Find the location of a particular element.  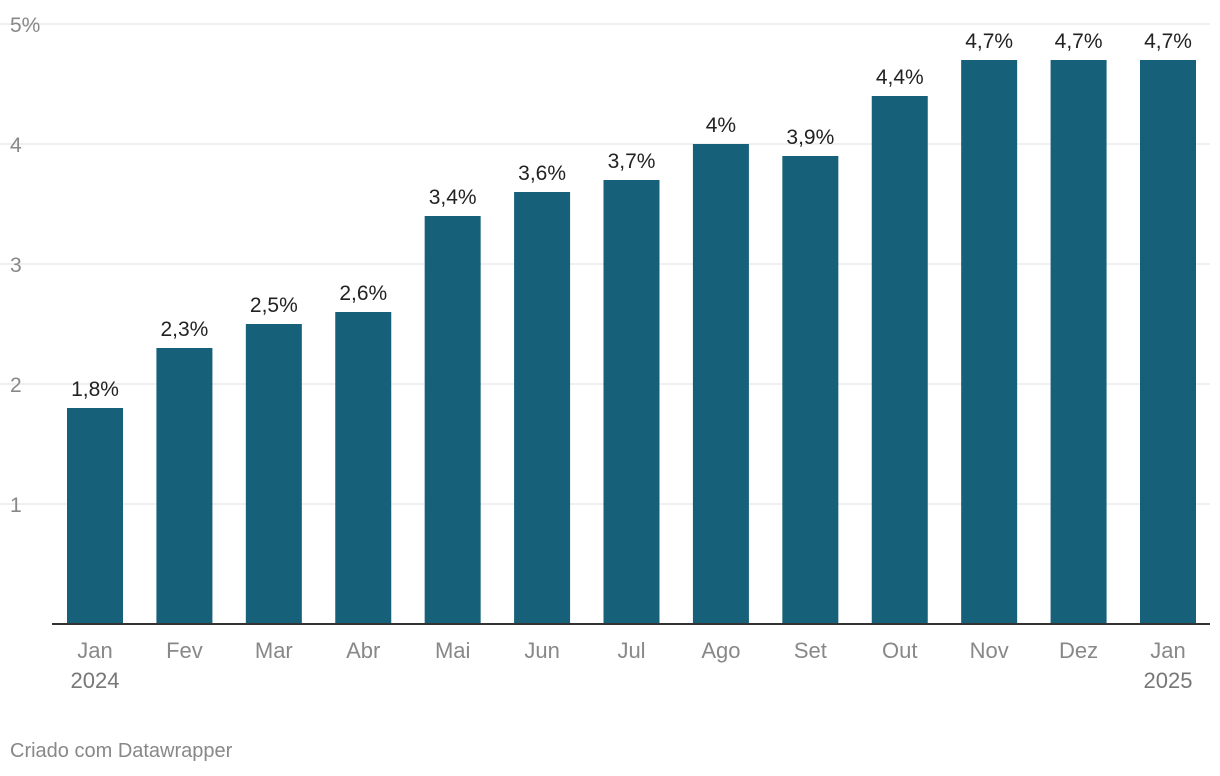

x-tick-label: Nov is located at coordinates (989, 650).